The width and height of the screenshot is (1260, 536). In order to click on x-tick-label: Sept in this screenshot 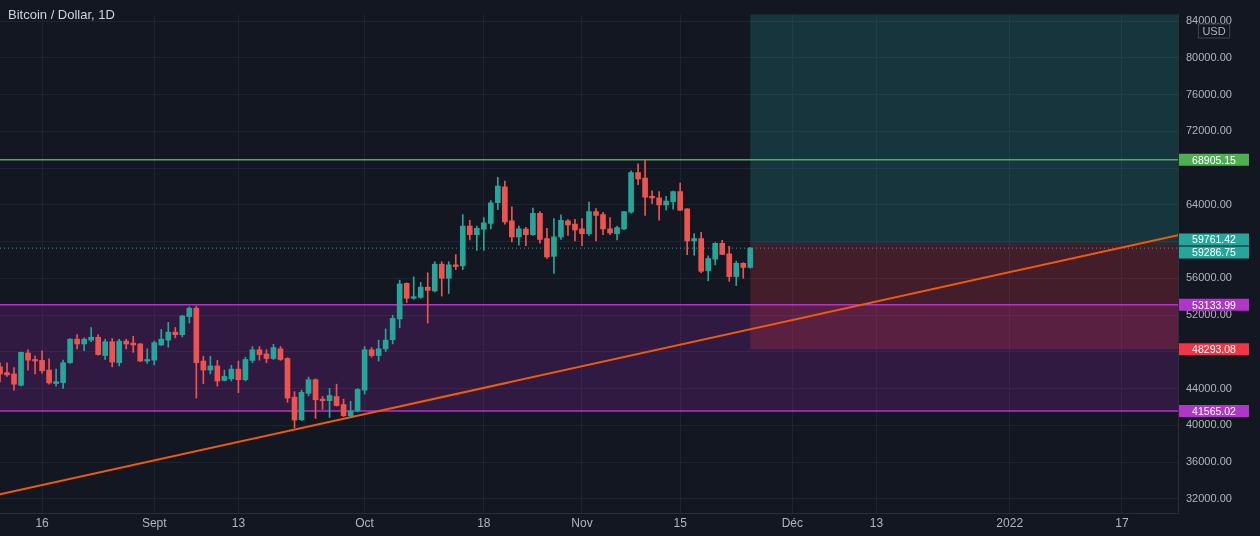, I will do `click(154, 523)`.